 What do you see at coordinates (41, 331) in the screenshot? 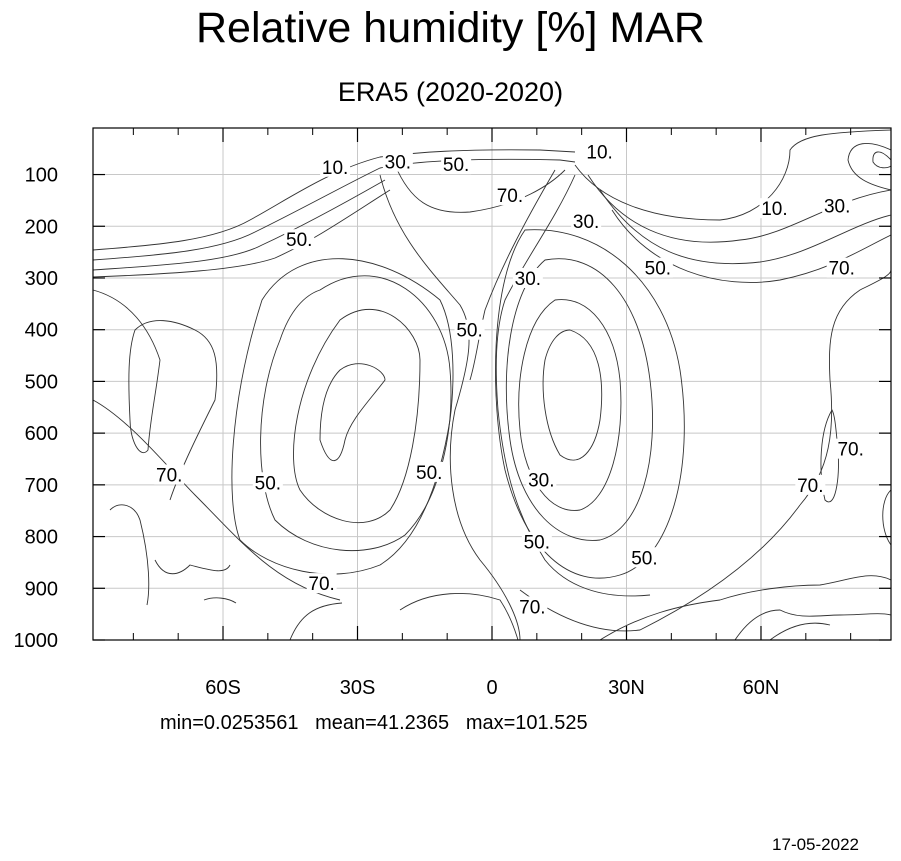
I see `y-tick-label: 400` at bounding box center [41, 331].